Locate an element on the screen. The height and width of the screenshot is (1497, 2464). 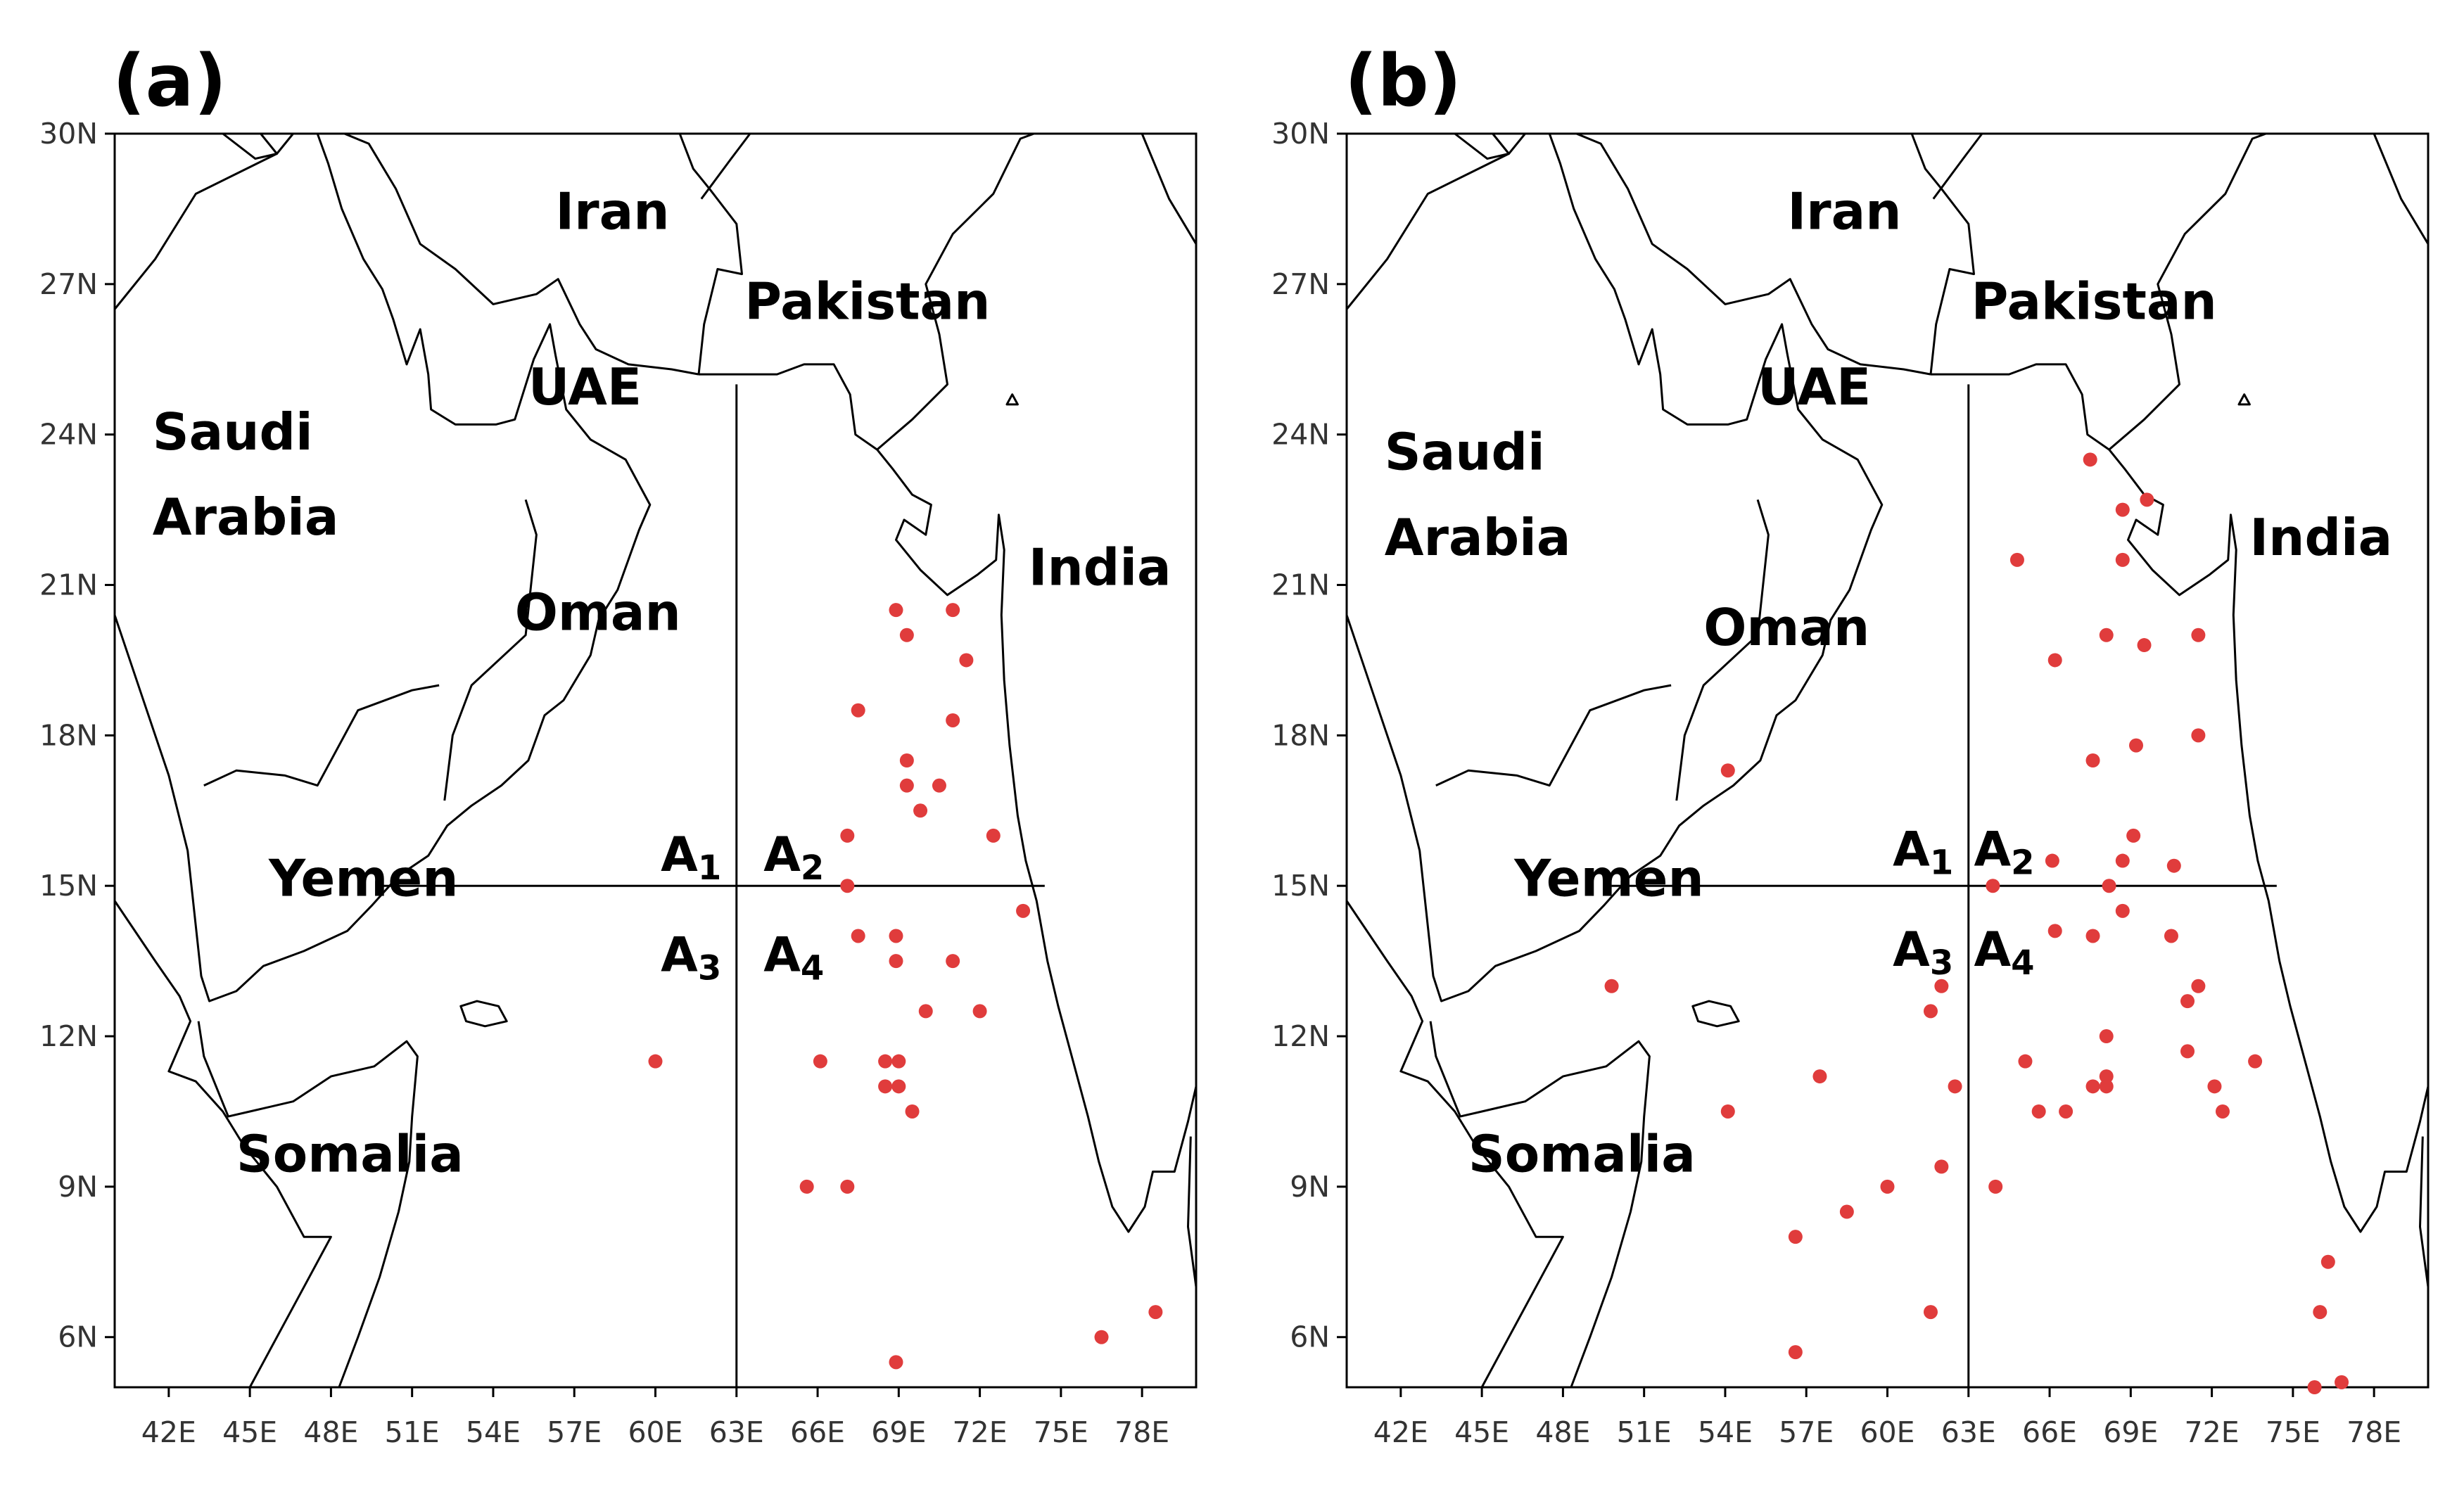
coastline-qatarGulf is located at coordinates (1482, 146).